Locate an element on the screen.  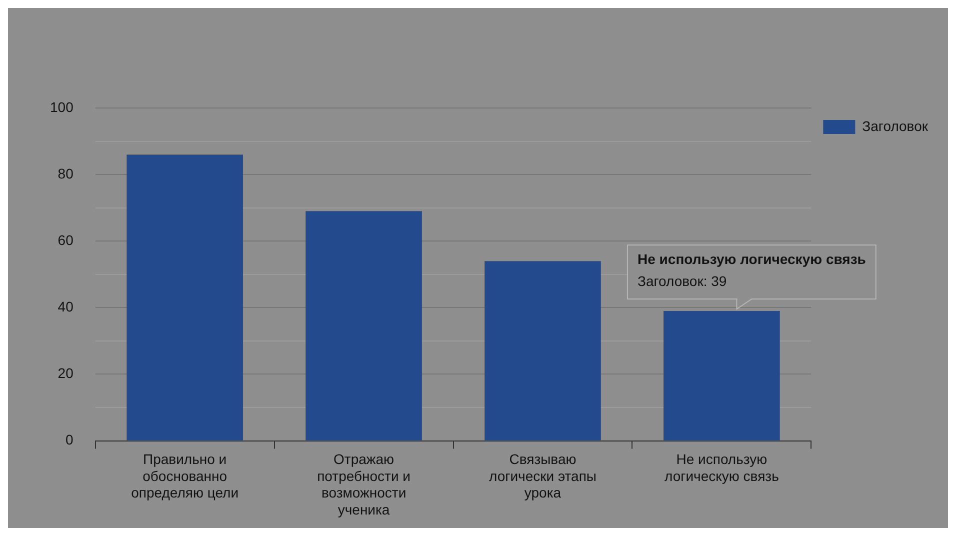
y-tick-label: 40 is located at coordinates (66, 306).